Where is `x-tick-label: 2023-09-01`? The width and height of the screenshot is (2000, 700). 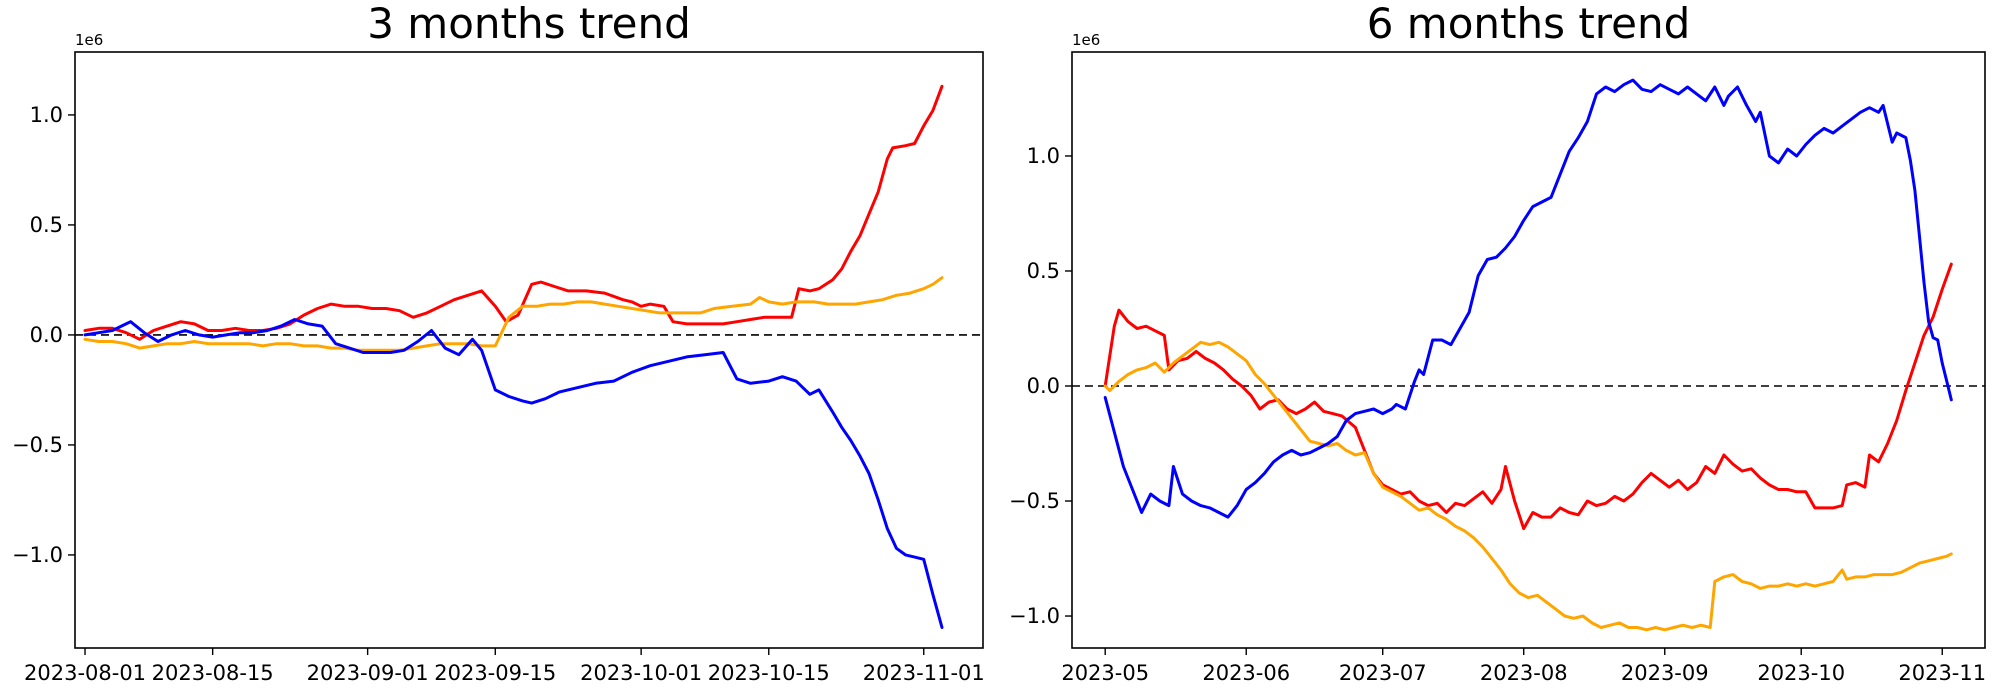
x-tick-label: 2023-09-01 is located at coordinates (368, 673).